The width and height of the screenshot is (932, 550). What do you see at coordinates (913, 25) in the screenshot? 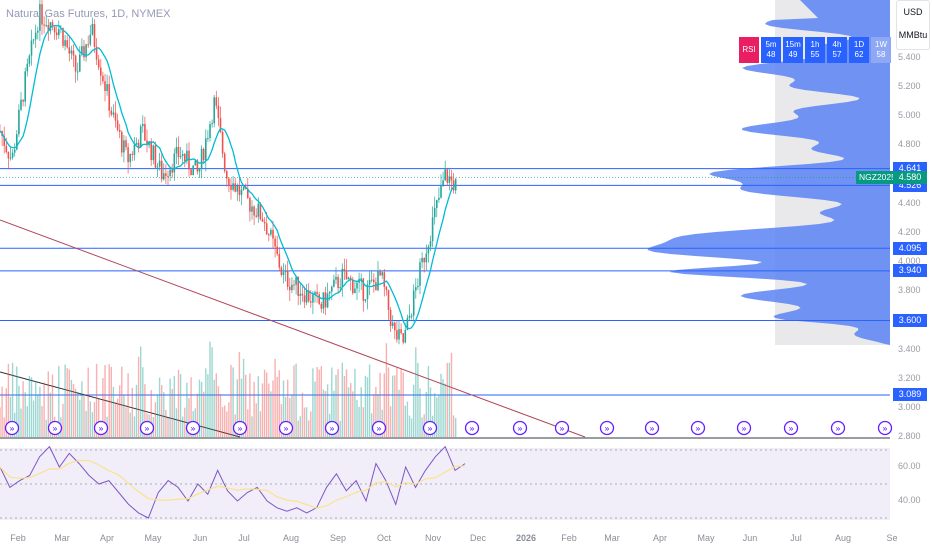
I see `currency-unit-button: USD MMBtu` at bounding box center [913, 25].